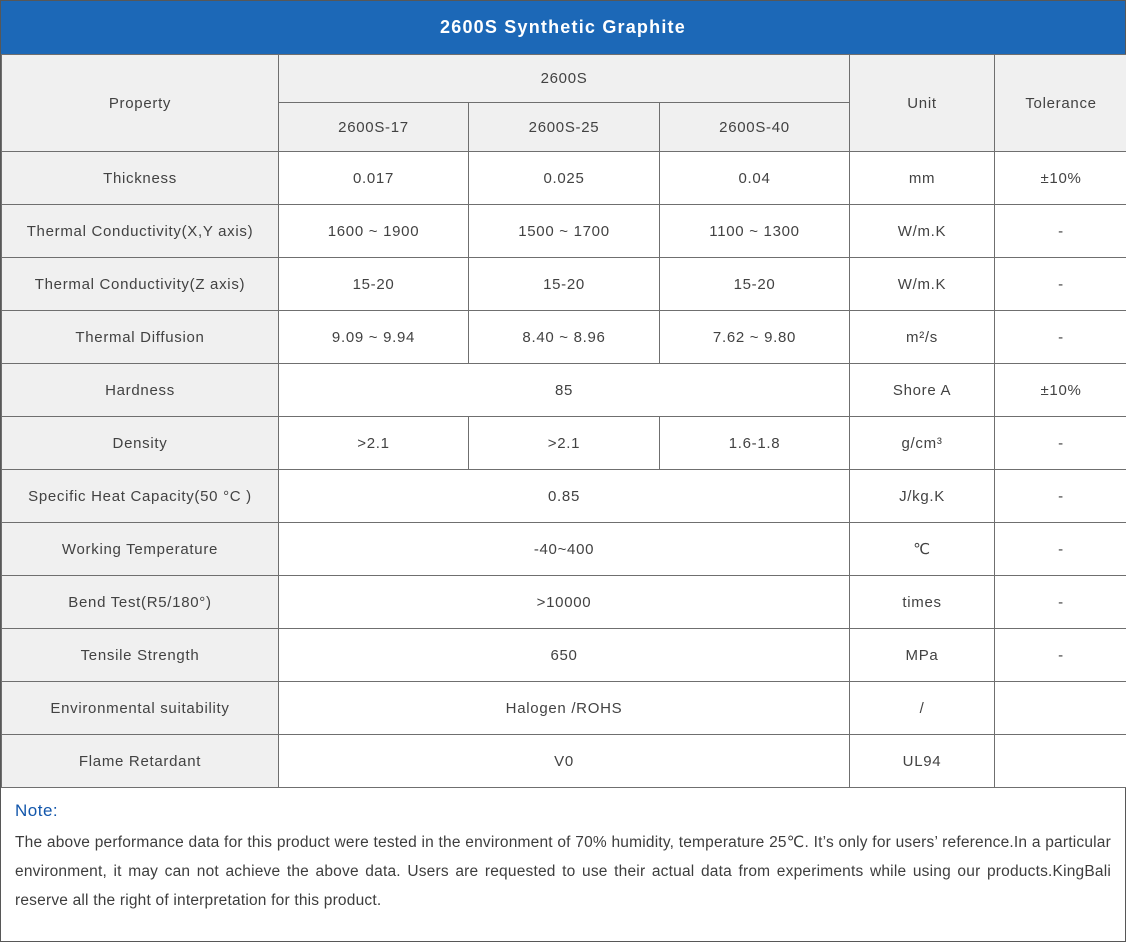  I want to click on property-cell: Flame Retardant, so click(140, 761).